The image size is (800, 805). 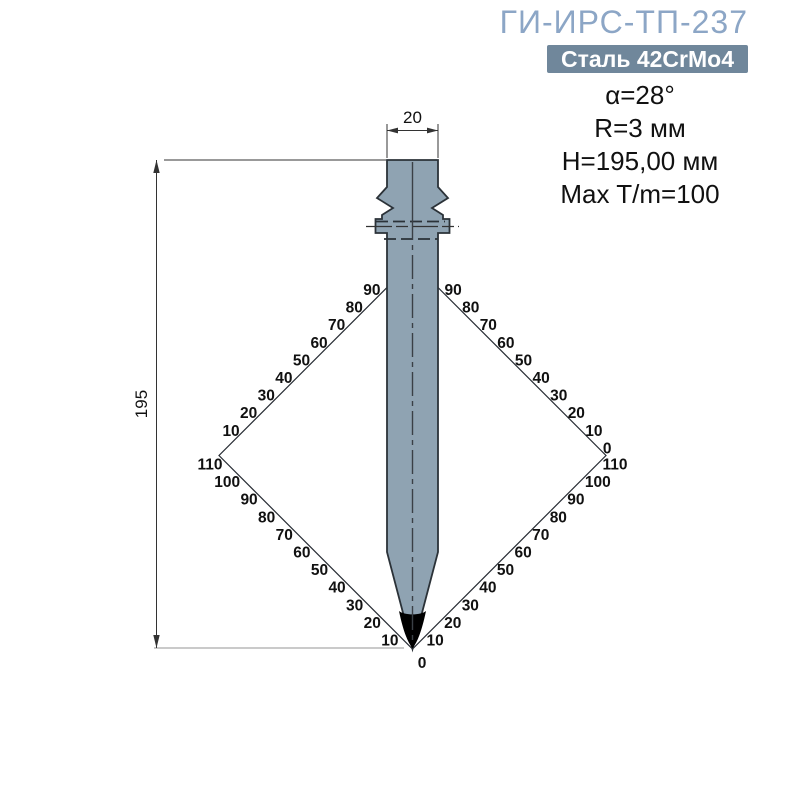 What do you see at coordinates (607, 448) in the screenshot?
I see `scale-label: 0` at bounding box center [607, 448].